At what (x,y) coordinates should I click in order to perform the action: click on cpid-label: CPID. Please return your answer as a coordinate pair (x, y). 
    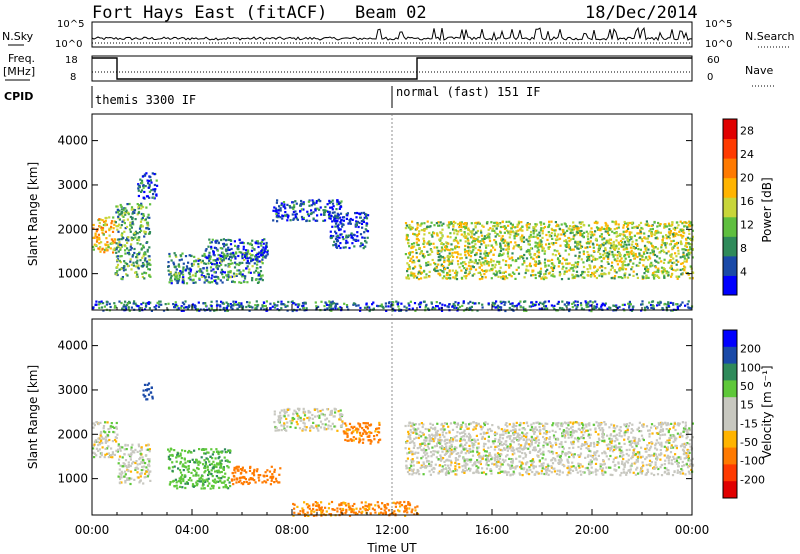
    Looking at the image, I should click on (18, 96).